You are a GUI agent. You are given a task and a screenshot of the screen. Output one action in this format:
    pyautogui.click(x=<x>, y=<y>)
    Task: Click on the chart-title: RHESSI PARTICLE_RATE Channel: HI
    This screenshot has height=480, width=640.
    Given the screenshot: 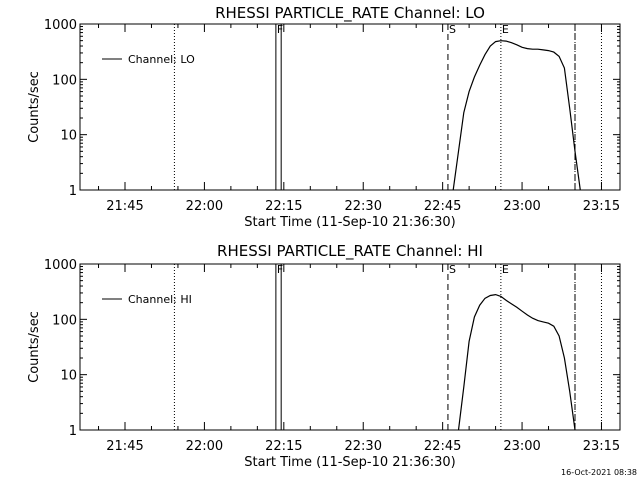 What is the action you would take?
    pyautogui.click(x=350, y=251)
    